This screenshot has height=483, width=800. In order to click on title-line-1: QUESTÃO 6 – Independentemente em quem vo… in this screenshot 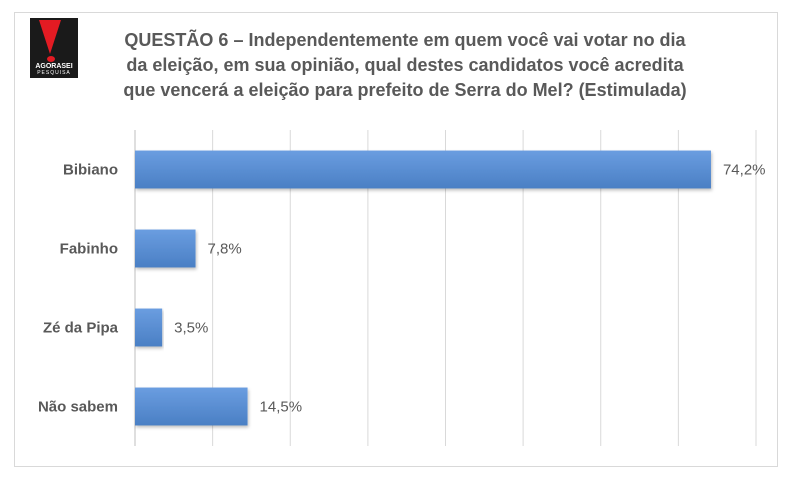, I will do `click(405, 40)`.